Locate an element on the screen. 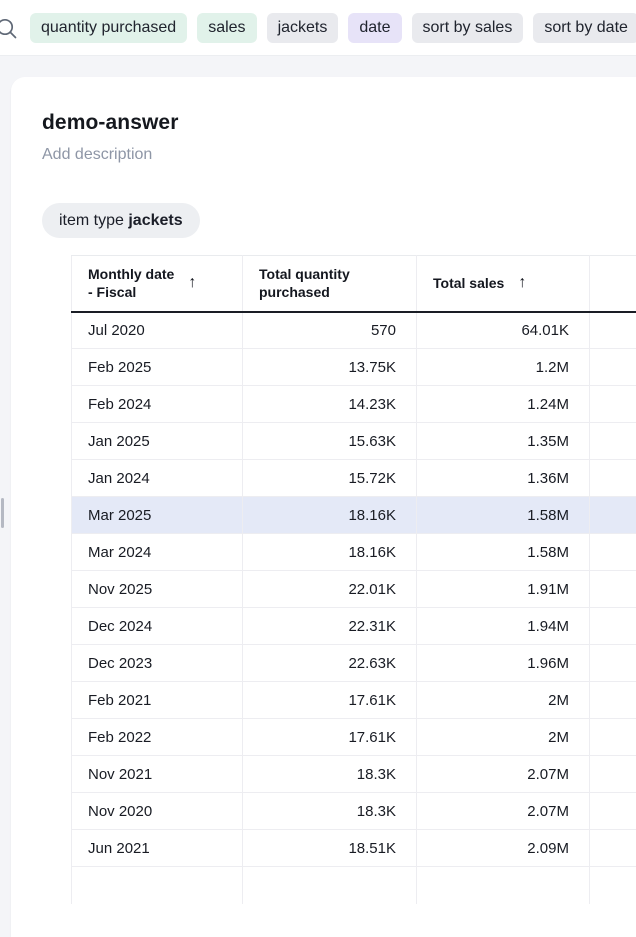 The image size is (636, 937). table-row is located at coordinates (354, 885).